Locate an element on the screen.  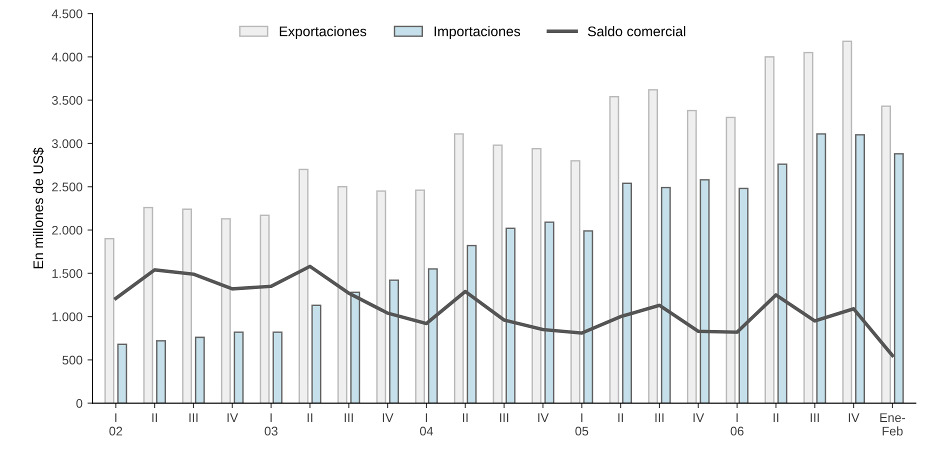
x-tick-label: Ene- Feb is located at coordinates (893, 424).